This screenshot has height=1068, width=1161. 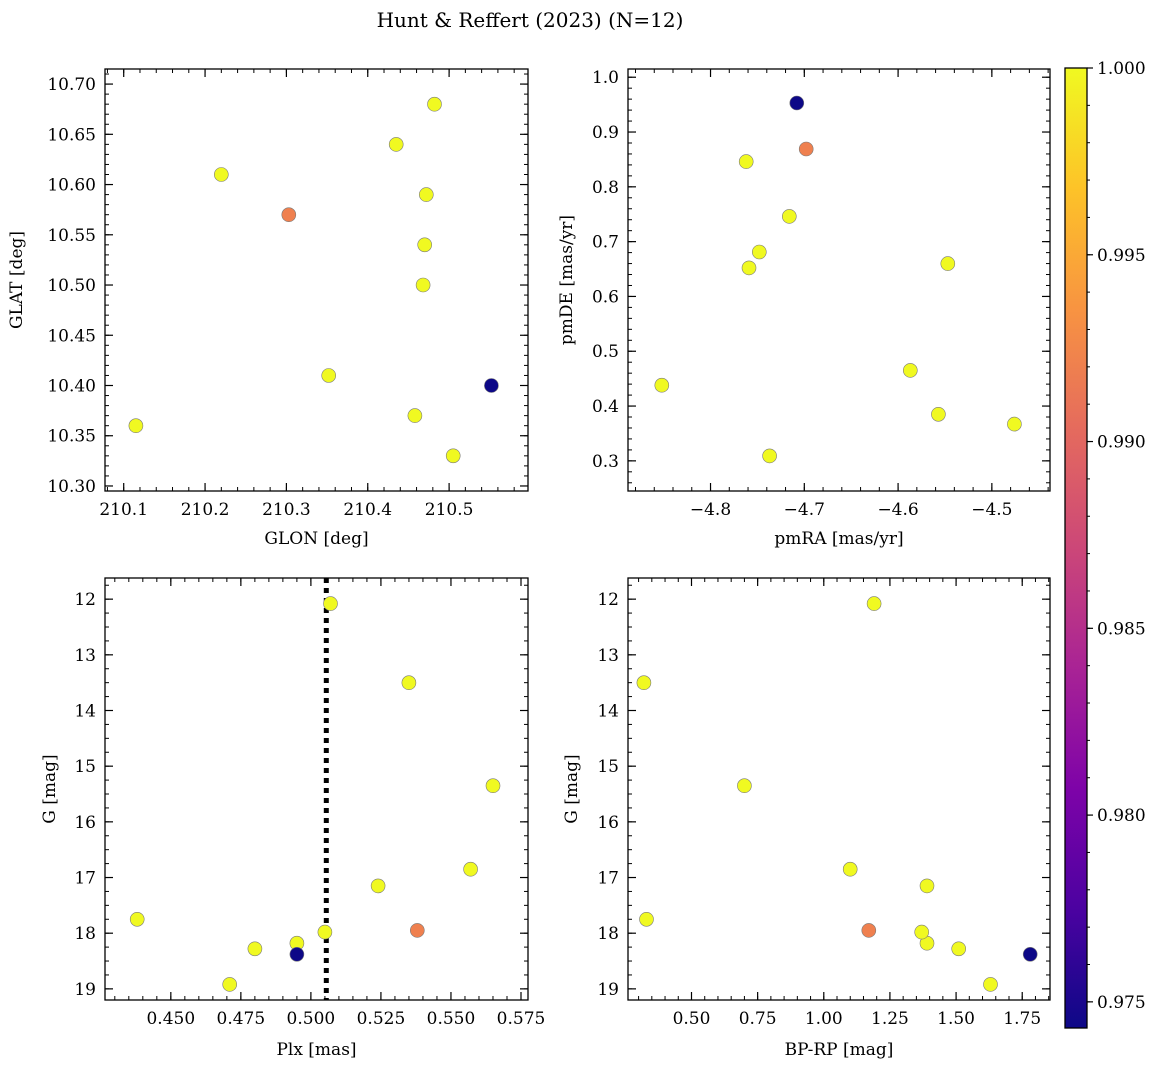 What do you see at coordinates (316, 539) in the screenshot?
I see `x-axis-label: GLON [deg]` at bounding box center [316, 539].